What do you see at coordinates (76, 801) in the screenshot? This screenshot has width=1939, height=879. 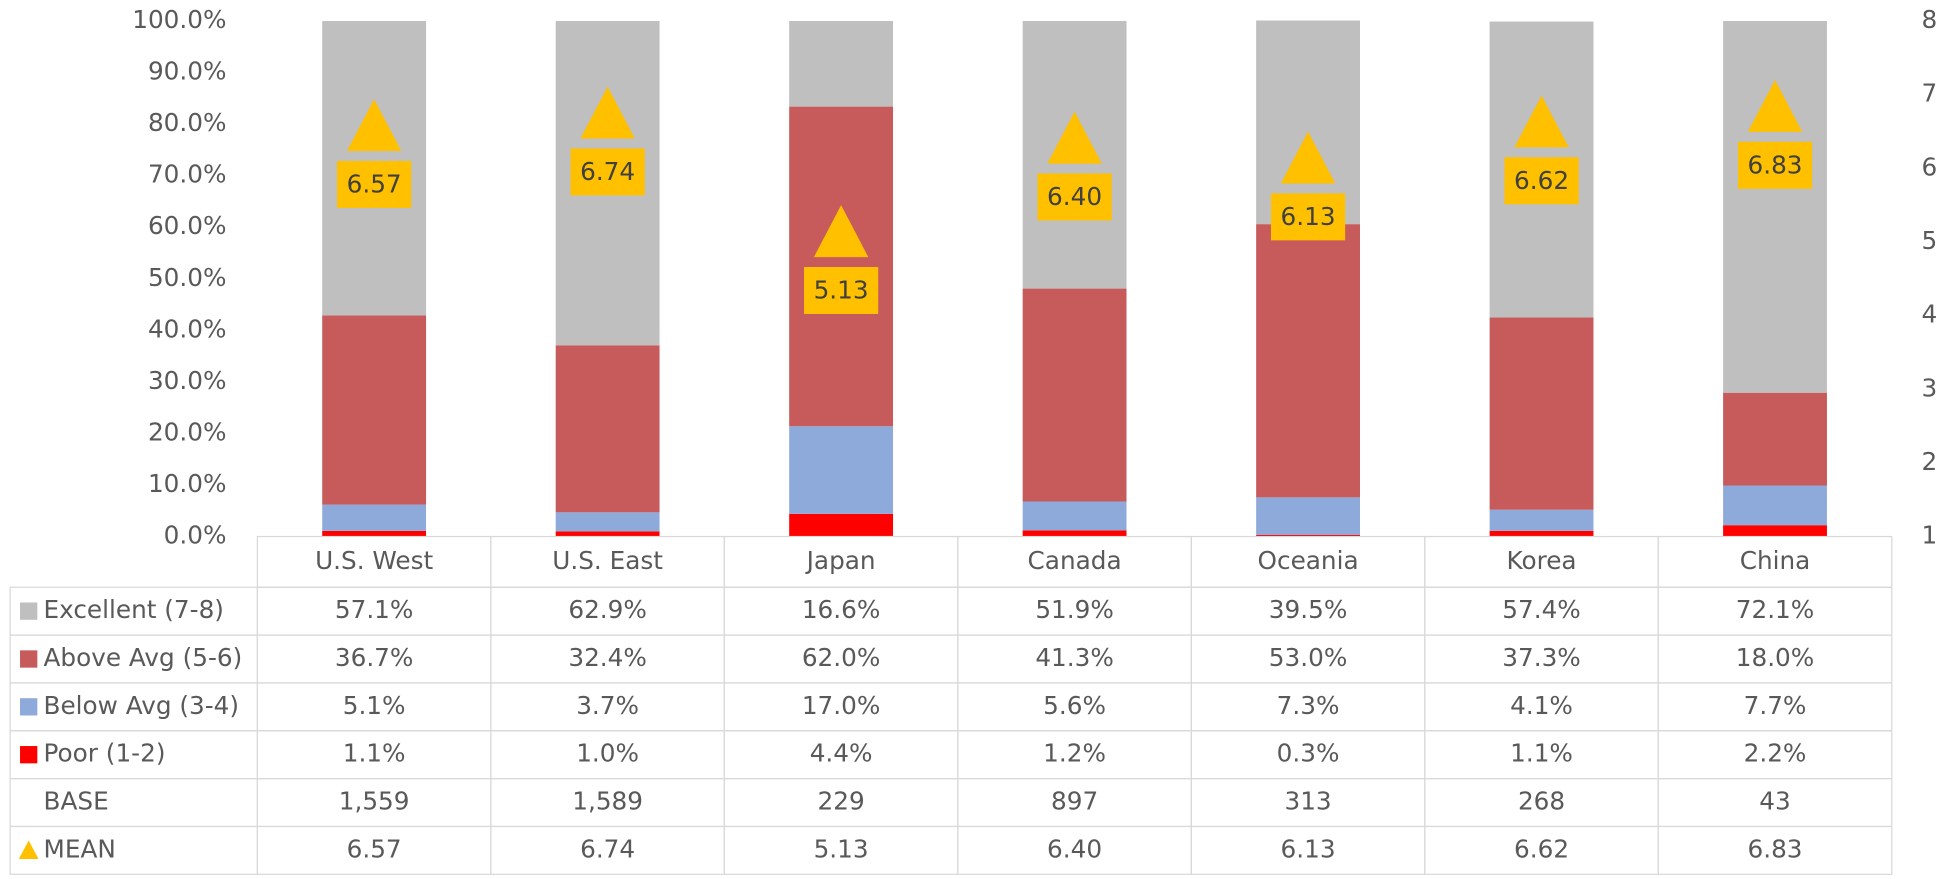 I see `row-label: BASE` at bounding box center [76, 801].